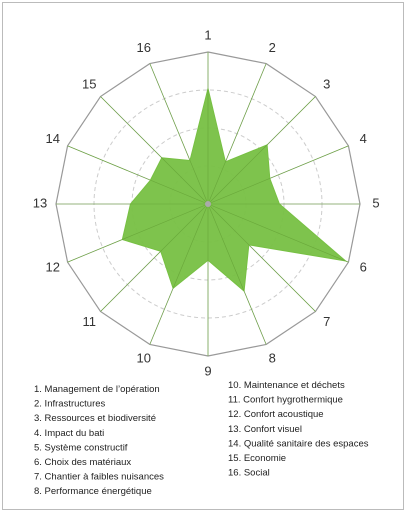 The height and width of the screenshot is (512, 406). I want to click on legend-item: 4. Impact du bati, so click(69, 433).